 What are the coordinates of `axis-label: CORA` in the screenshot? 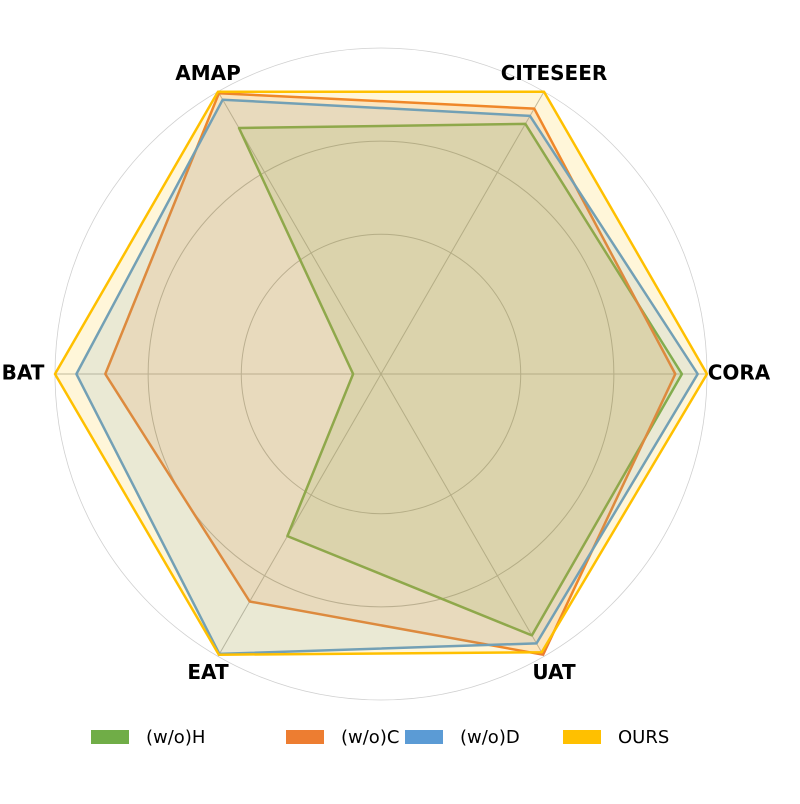 It's located at (739, 373).